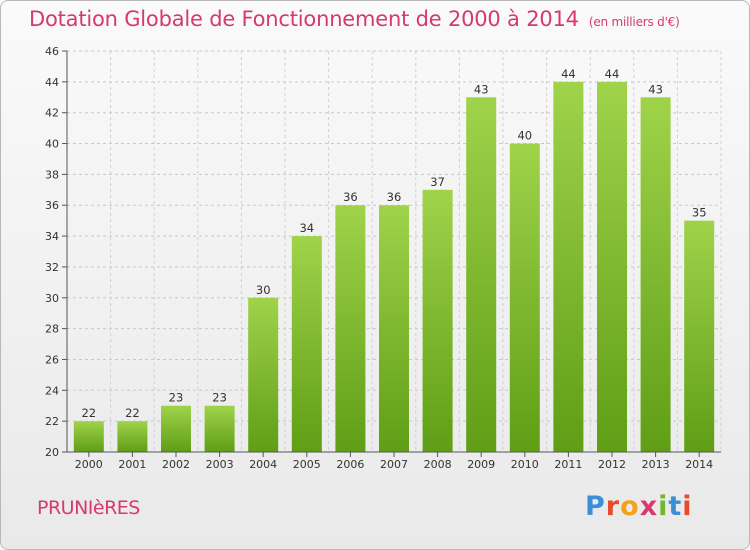  Describe the element at coordinates (52, 329) in the screenshot. I see `y-tick-label: 28` at that location.